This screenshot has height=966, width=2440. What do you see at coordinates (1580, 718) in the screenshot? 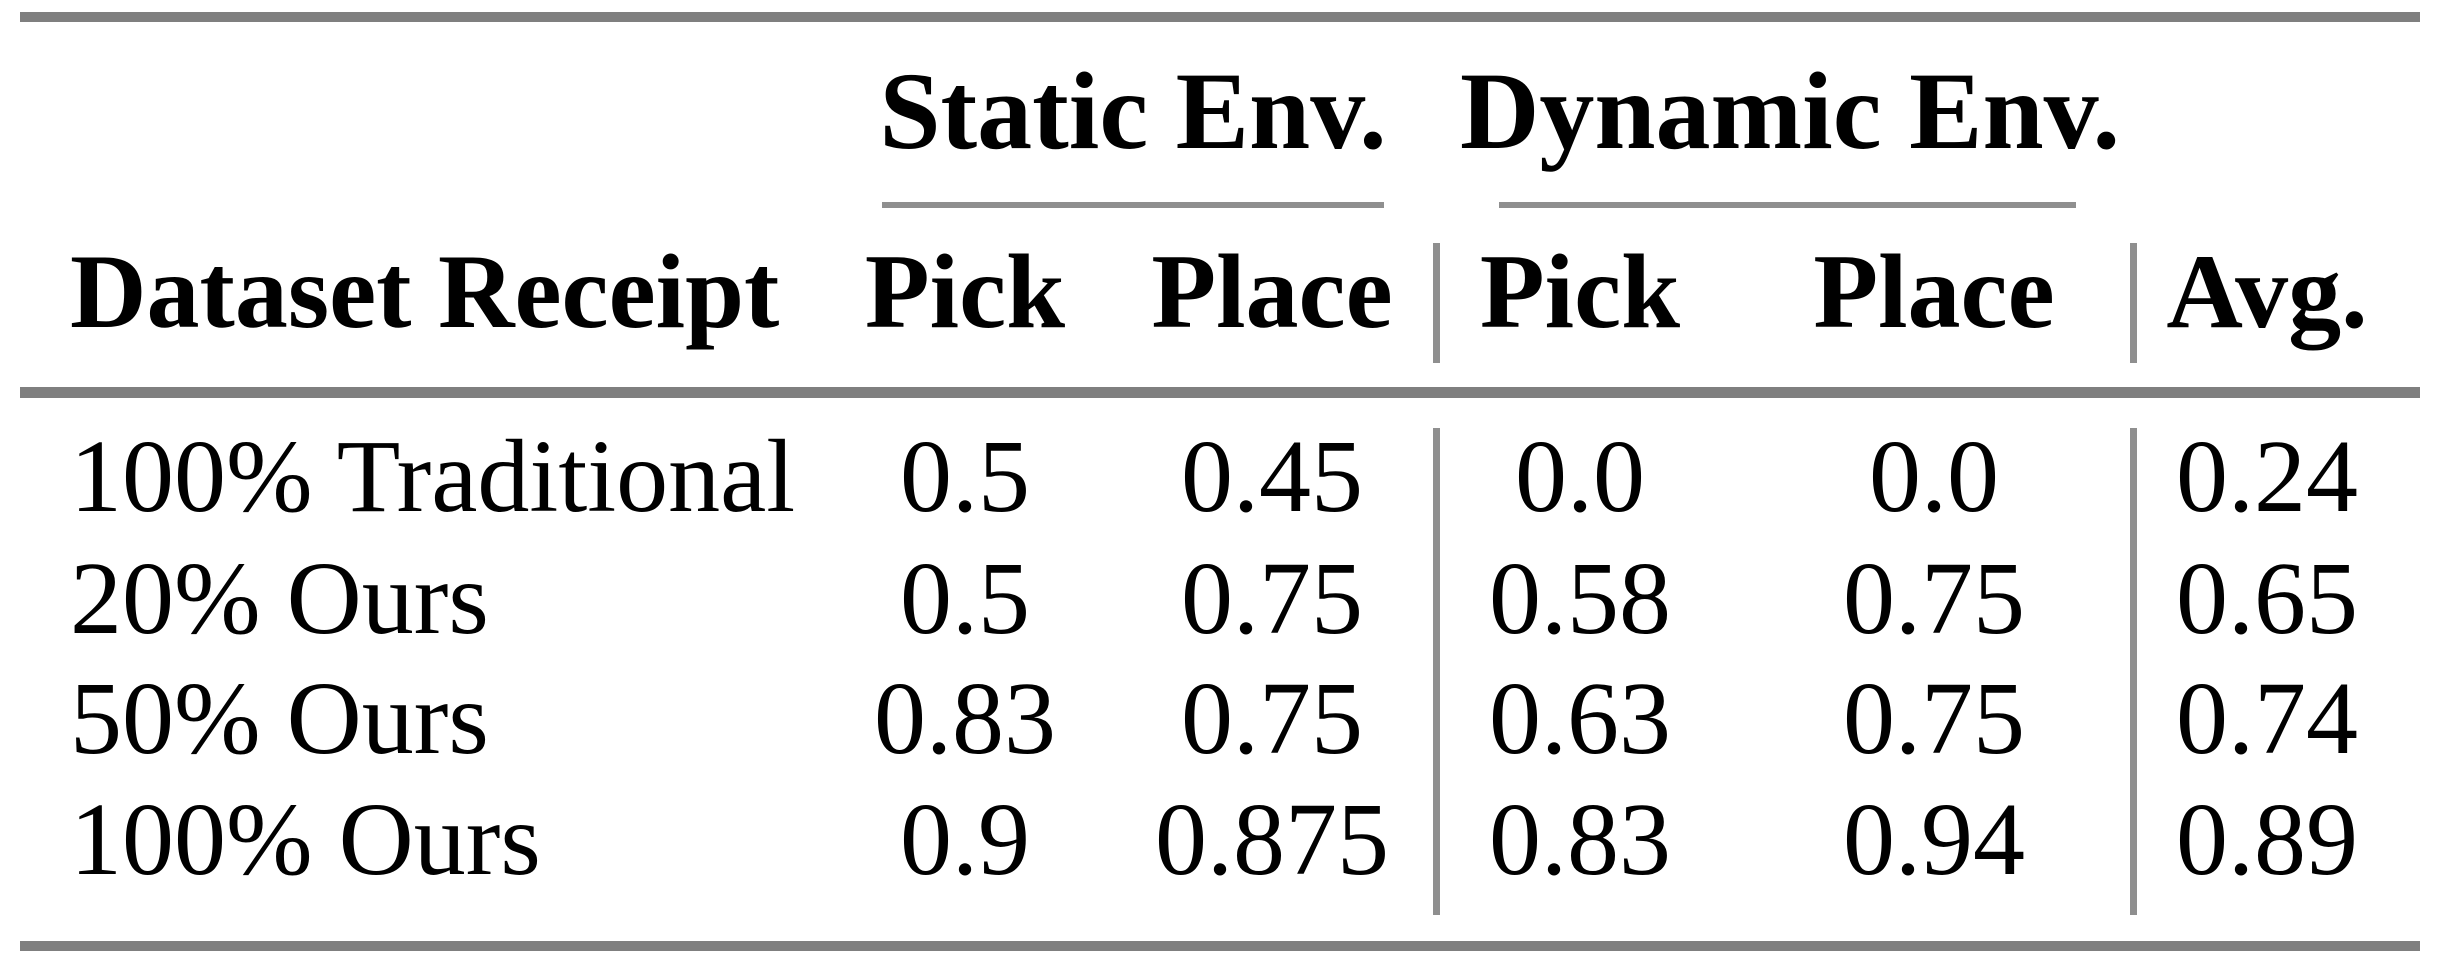
I see `cell-dynamic-pick: 0.63` at bounding box center [1580, 718].